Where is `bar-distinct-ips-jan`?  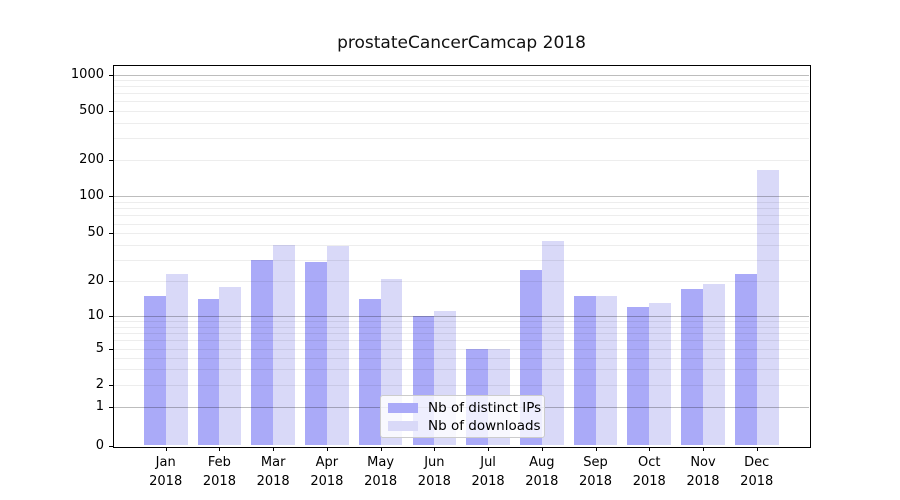
bar-distinct-ips-jan is located at coordinates (154, 370).